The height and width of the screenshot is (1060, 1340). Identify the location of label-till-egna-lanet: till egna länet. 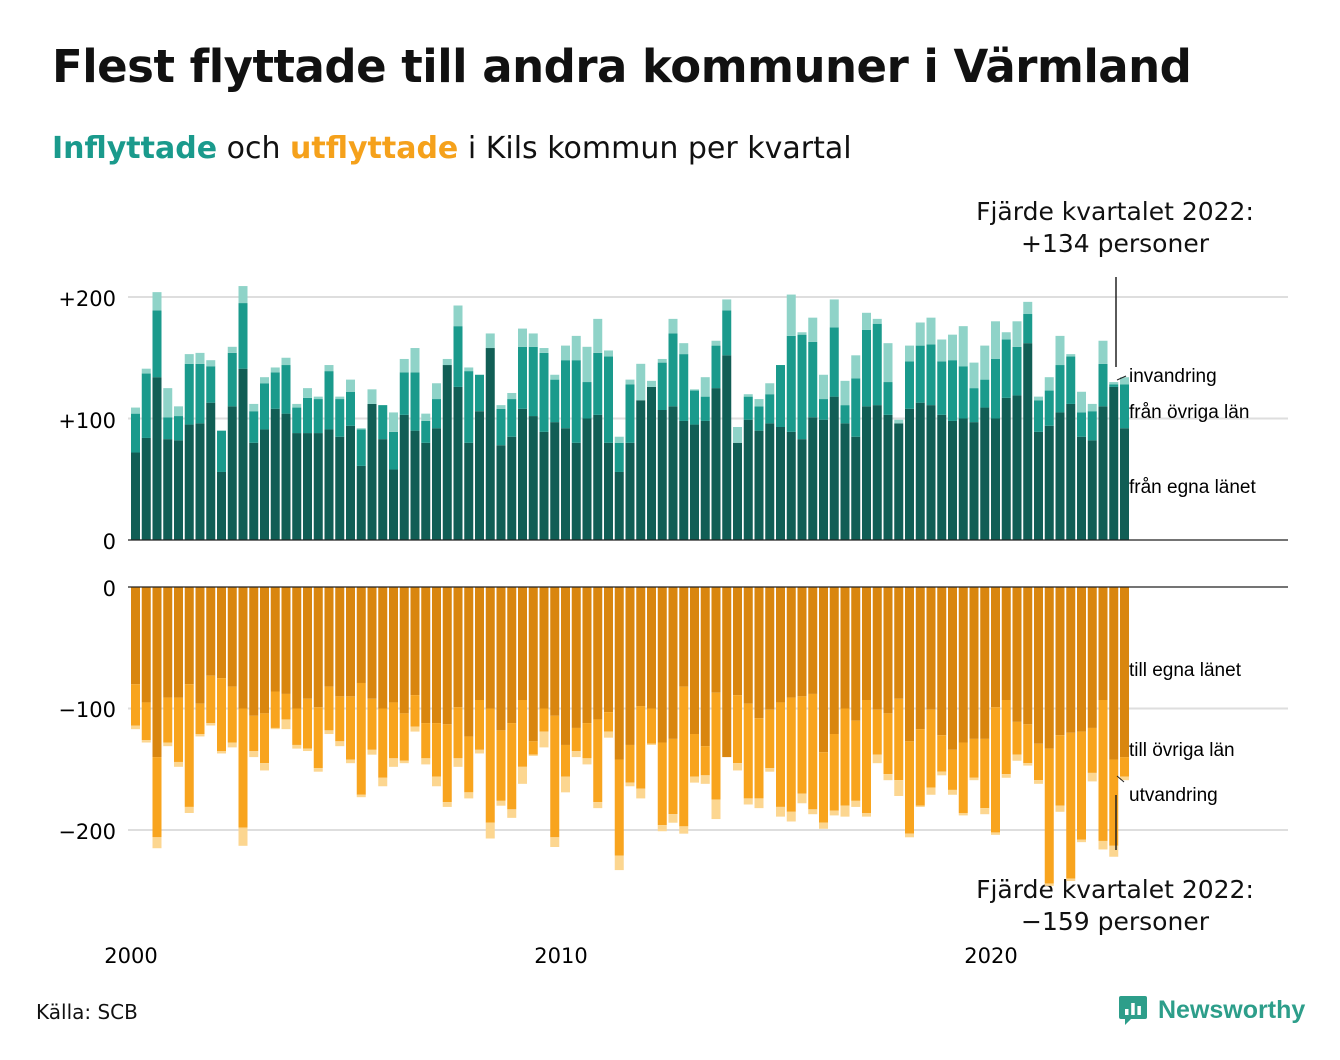
(1185, 670).